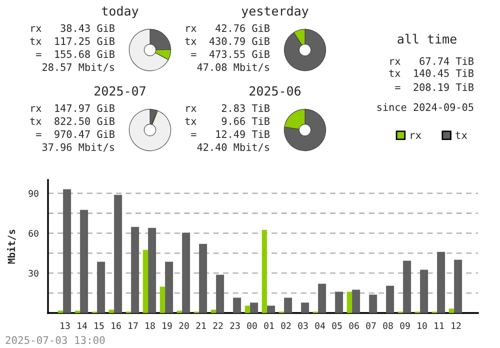 Image resolution: width=500 pixels, height=348 pixels. What do you see at coordinates (427, 39) in the screenshot?
I see `text: all time` at bounding box center [427, 39].